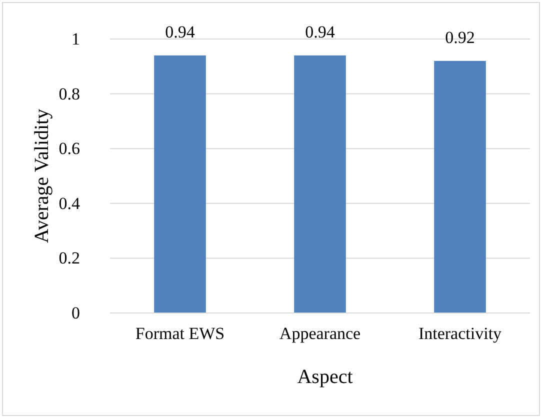 The image size is (542, 418). I want to click on x-tick-label: Interactivity, so click(460, 334).